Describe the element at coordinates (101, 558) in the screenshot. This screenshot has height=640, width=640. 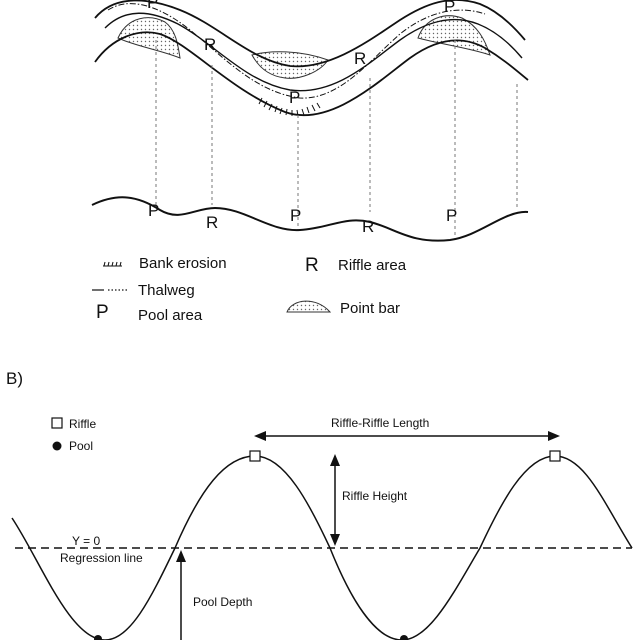
I see `regression-line-label: Regression line` at that location.